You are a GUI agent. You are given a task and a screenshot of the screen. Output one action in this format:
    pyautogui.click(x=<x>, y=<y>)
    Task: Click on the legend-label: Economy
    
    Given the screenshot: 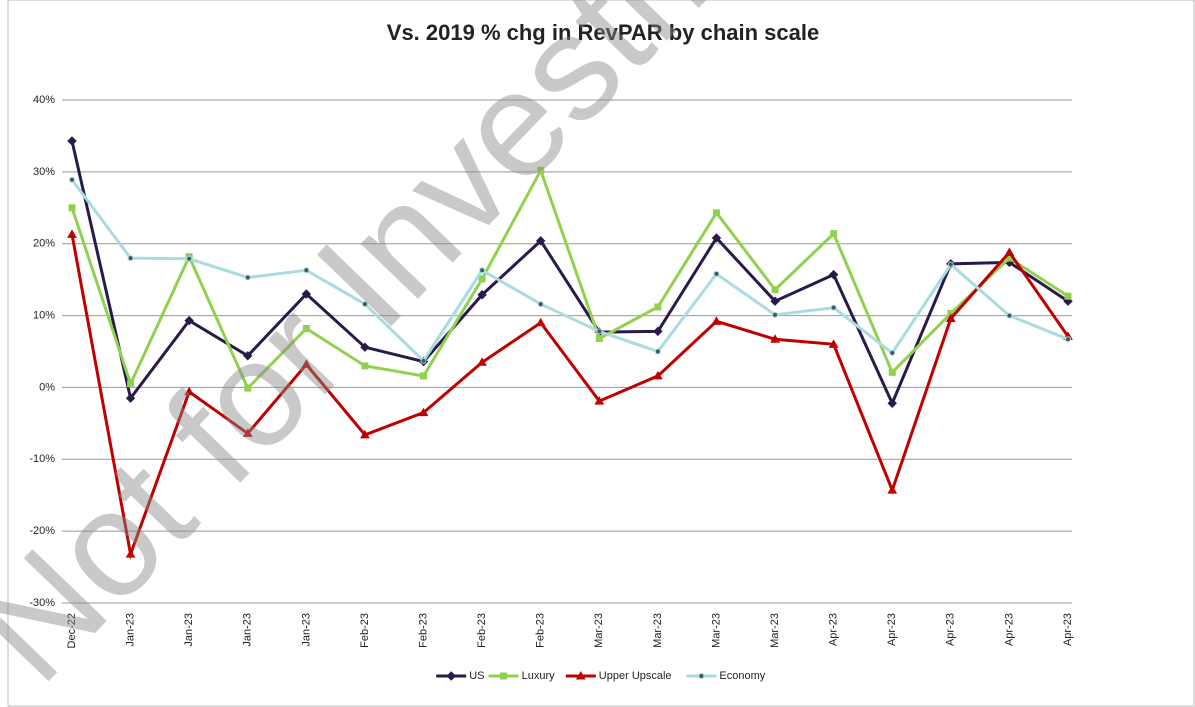 What is the action you would take?
    pyautogui.click(x=742, y=676)
    